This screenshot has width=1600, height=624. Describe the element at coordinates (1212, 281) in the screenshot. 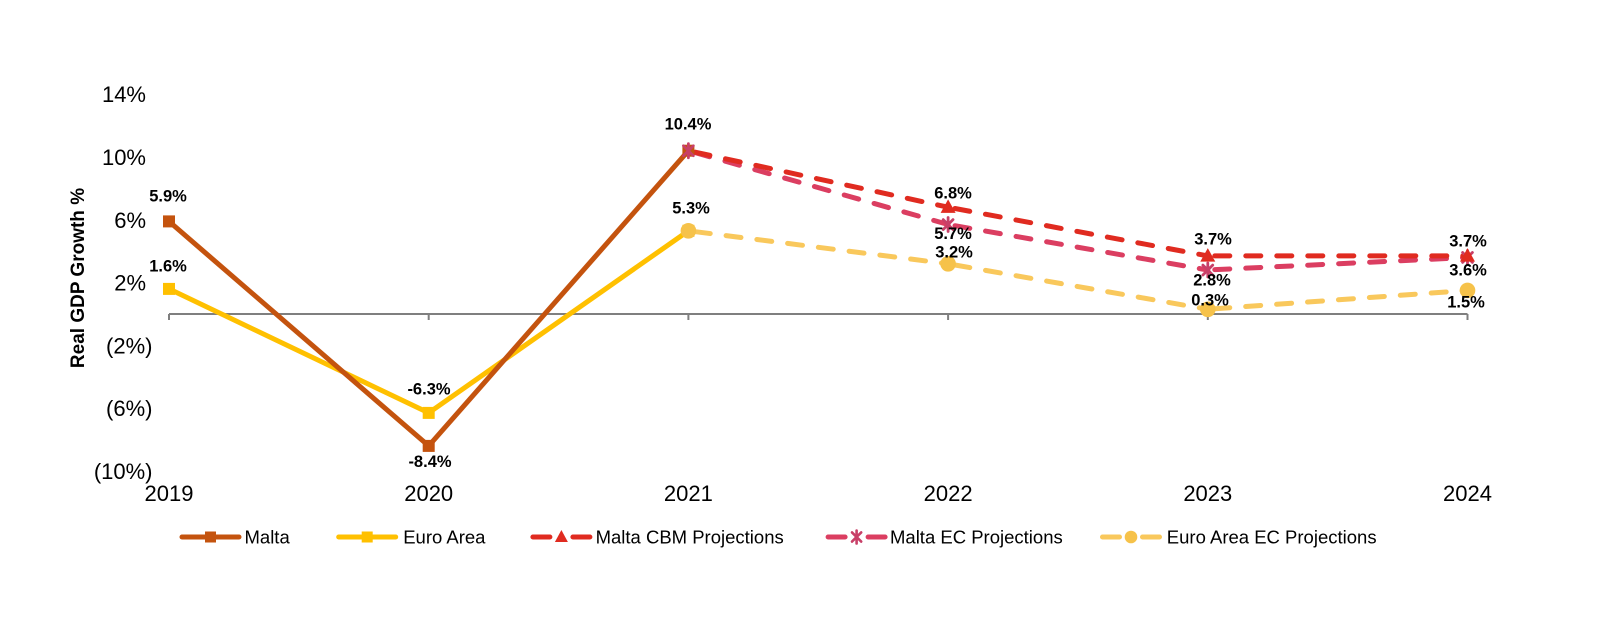

I see `svg-text: 2.8%` at that location.